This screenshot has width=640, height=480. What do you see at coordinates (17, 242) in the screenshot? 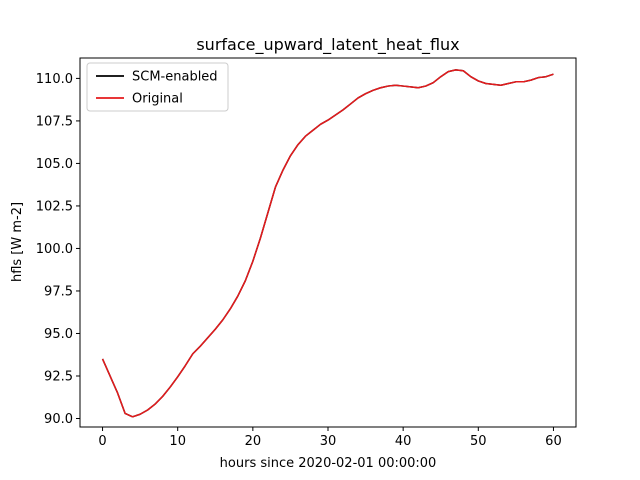
I see `y-axis-label: hfls [W m-2]` at bounding box center [17, 242].